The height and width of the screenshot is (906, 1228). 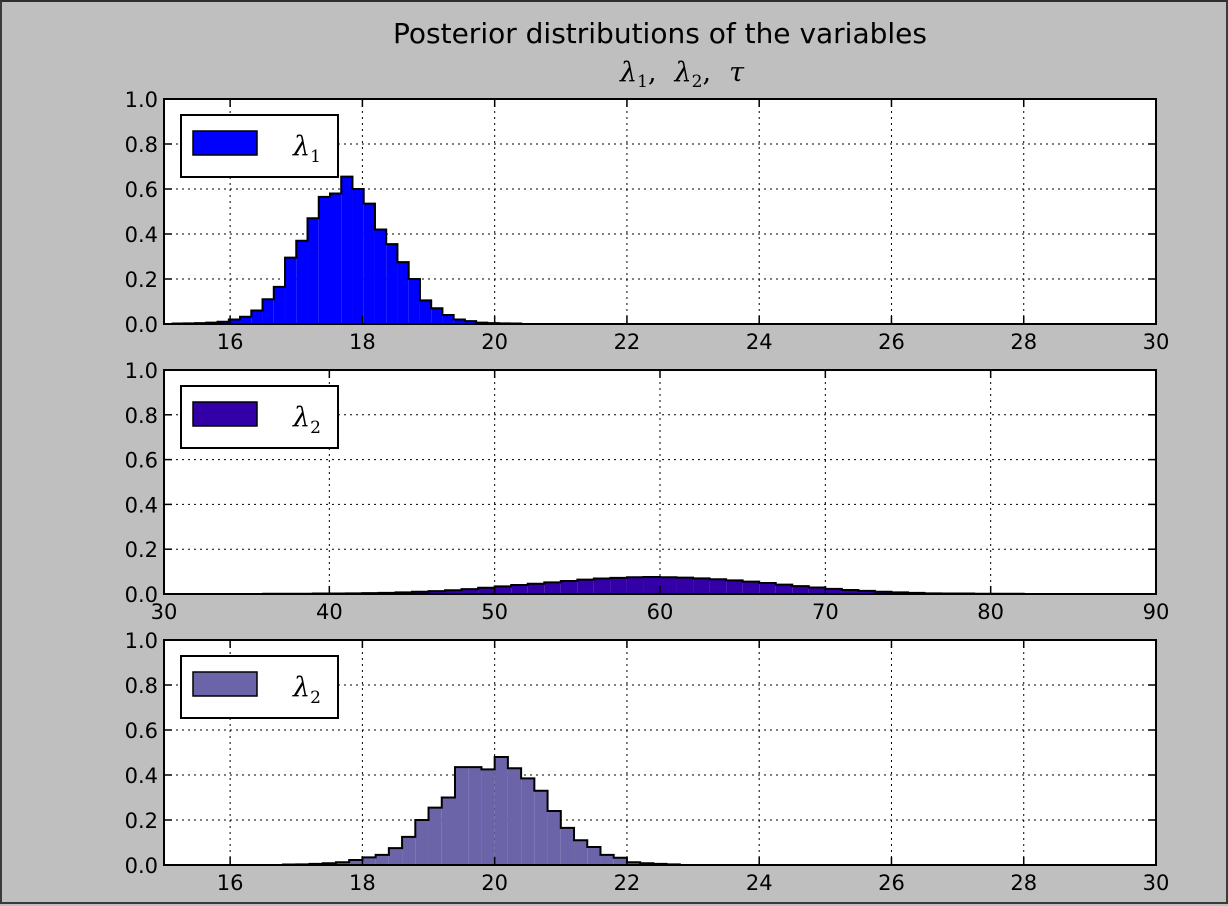 What do you see at coordinates (697, 82) in the screenshot?
I see `subtitle-subscript: 2` at bounding box center [697, 82].